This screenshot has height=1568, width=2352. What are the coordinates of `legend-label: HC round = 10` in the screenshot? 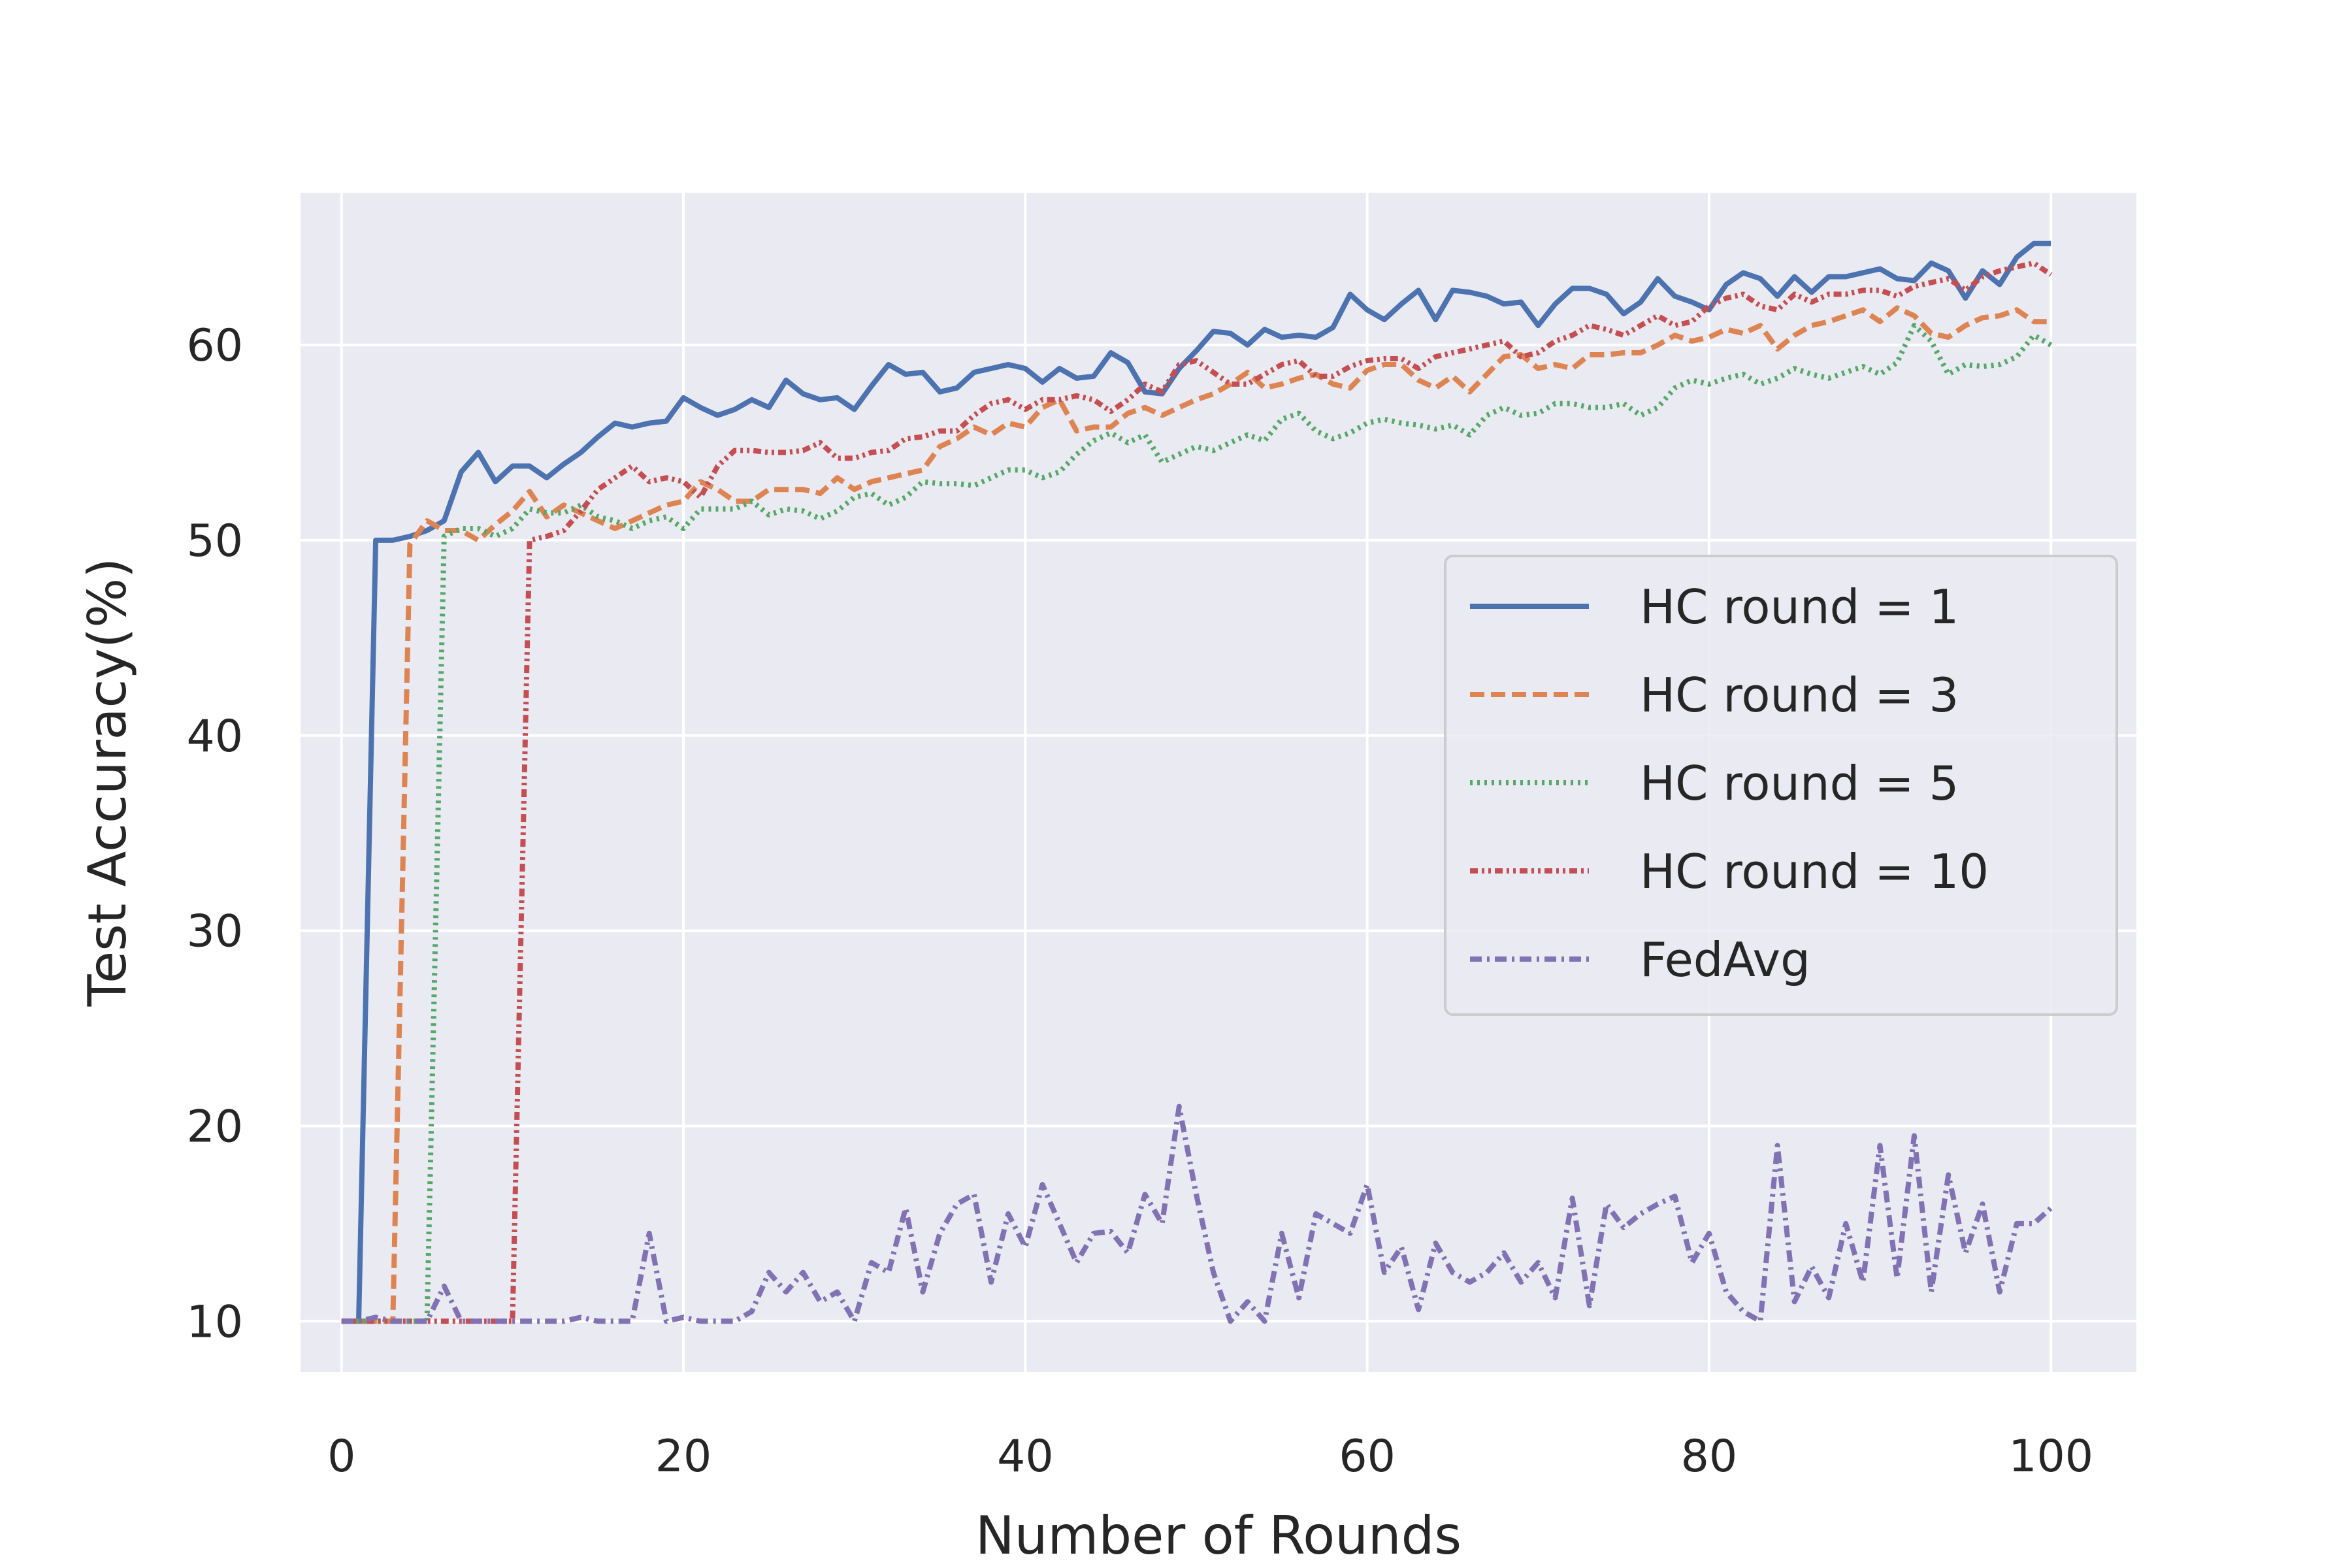 It's located at (1814, 871).